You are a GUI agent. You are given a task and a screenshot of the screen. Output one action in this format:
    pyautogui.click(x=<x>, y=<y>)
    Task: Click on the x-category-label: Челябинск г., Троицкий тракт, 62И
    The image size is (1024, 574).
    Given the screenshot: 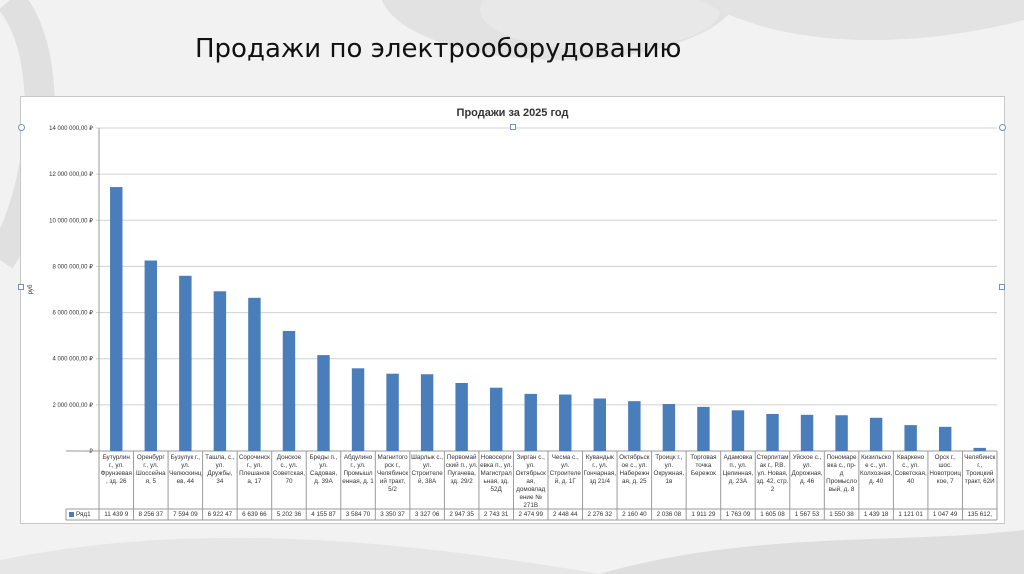 What is the action you would take?
    pyautogui.click(x=980, y=469)
    